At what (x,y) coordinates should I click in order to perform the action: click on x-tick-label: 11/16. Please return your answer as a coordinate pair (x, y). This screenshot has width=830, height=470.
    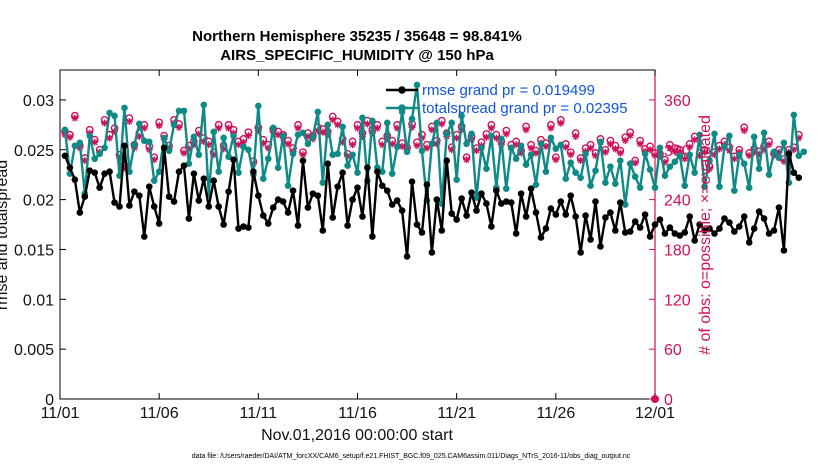
    Looking at the image, I should click on (357, 413).